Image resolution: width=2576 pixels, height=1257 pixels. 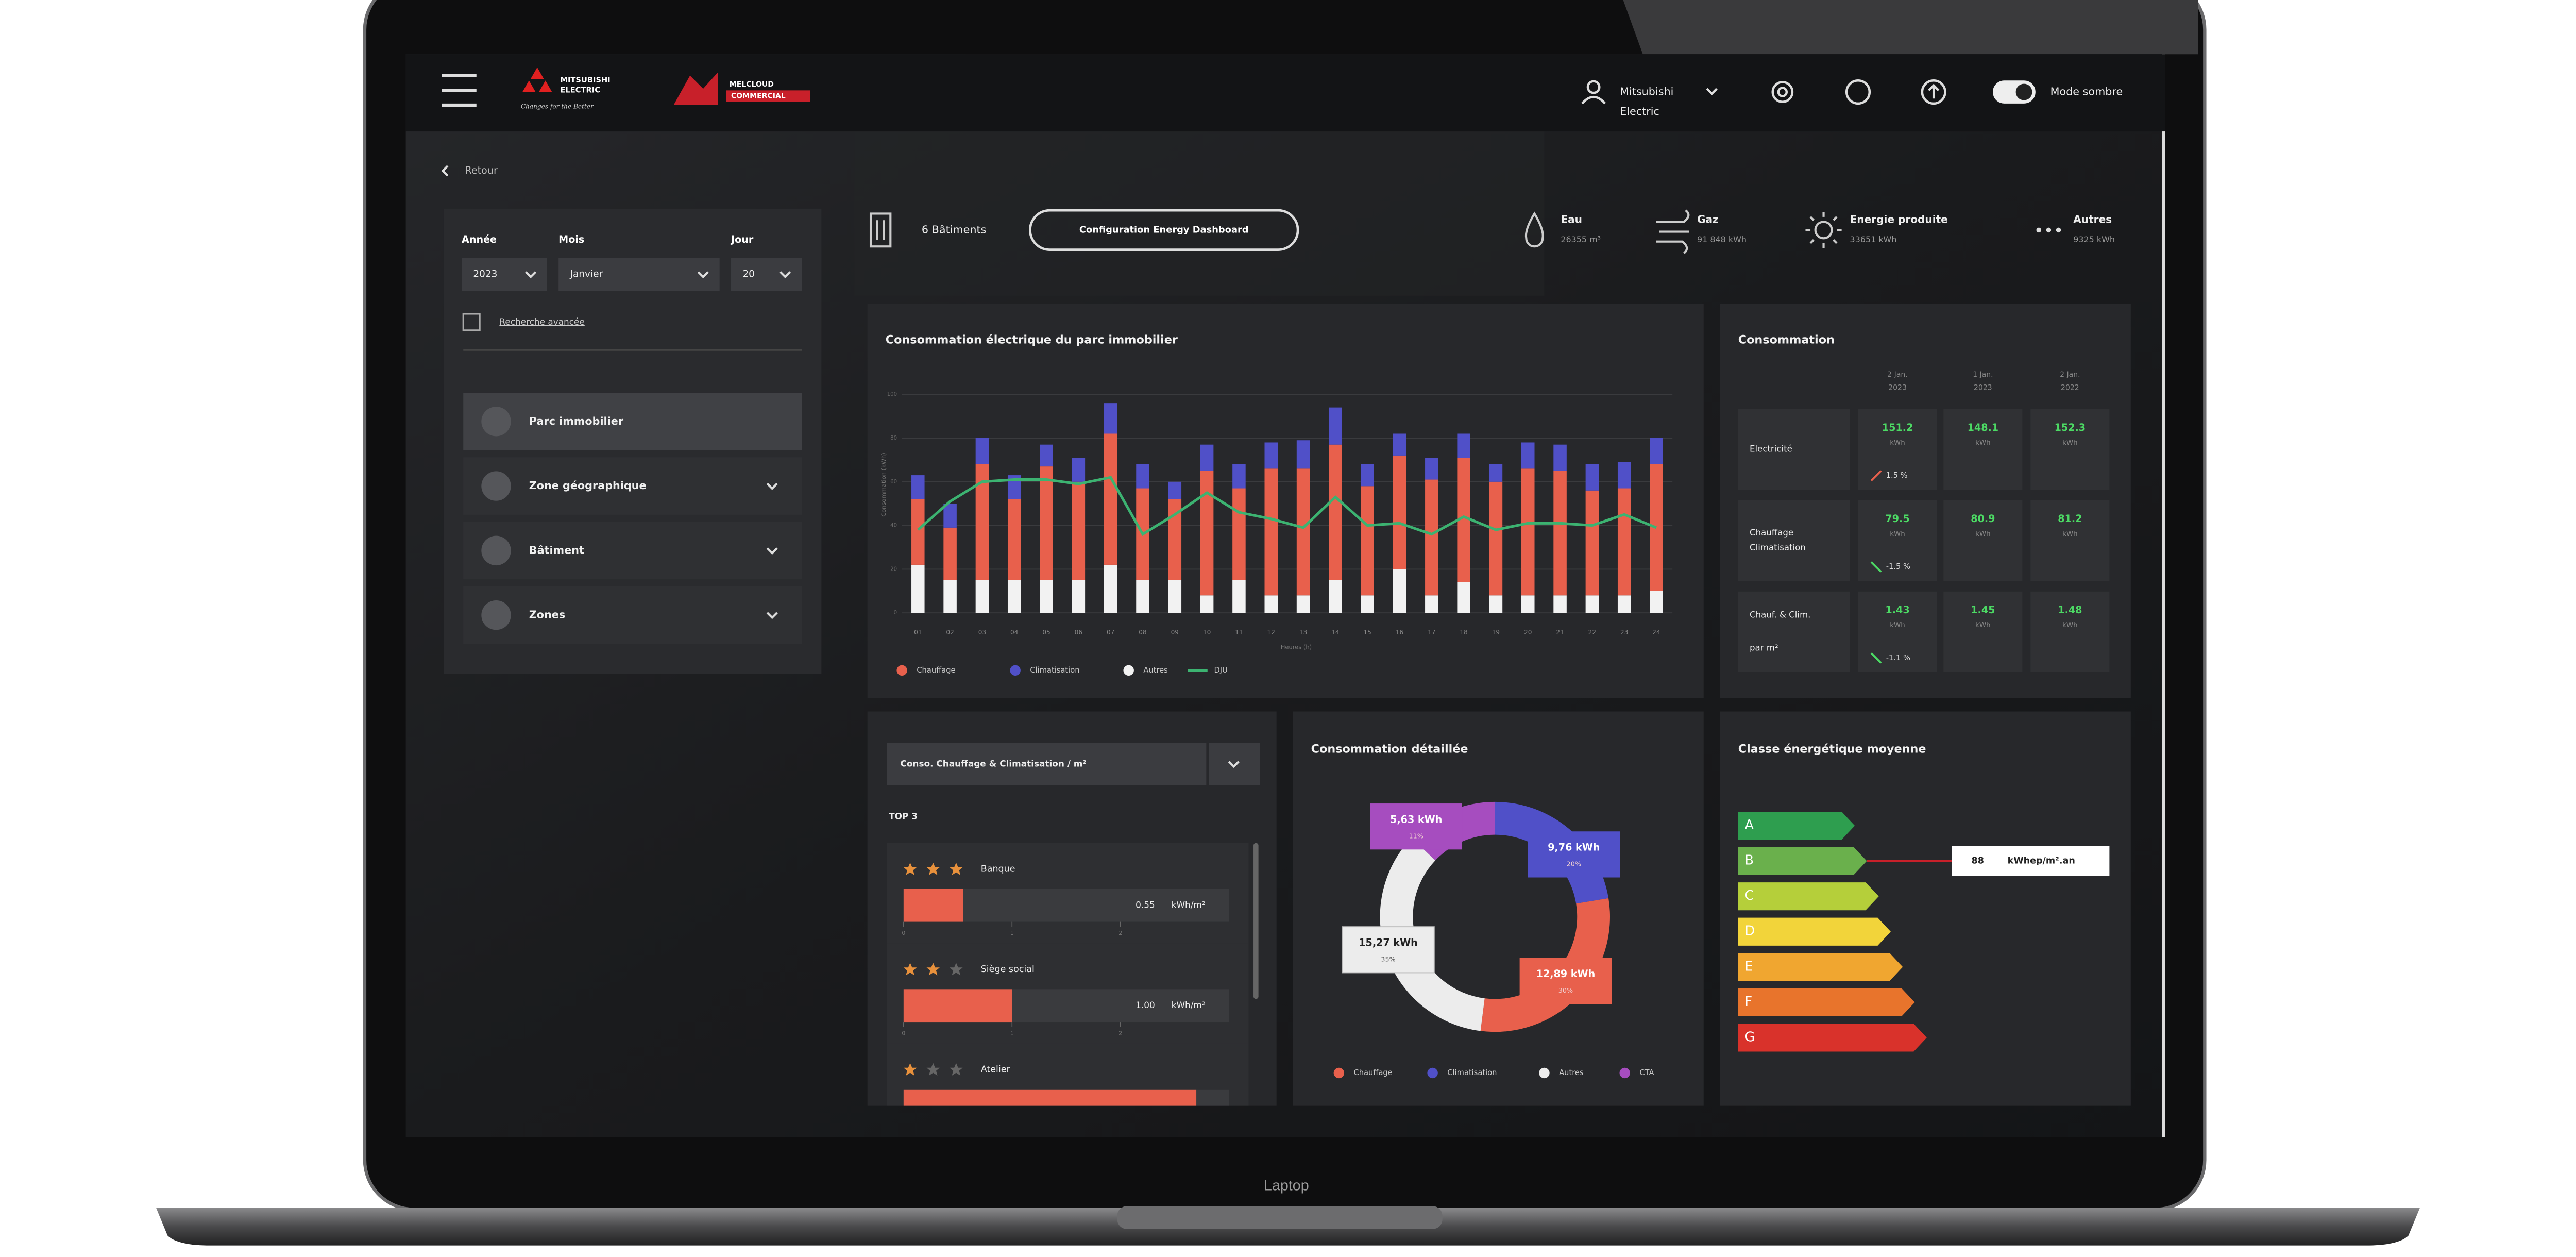 I want to click on cell-value: 80.9, so click(x=1983, y=519).